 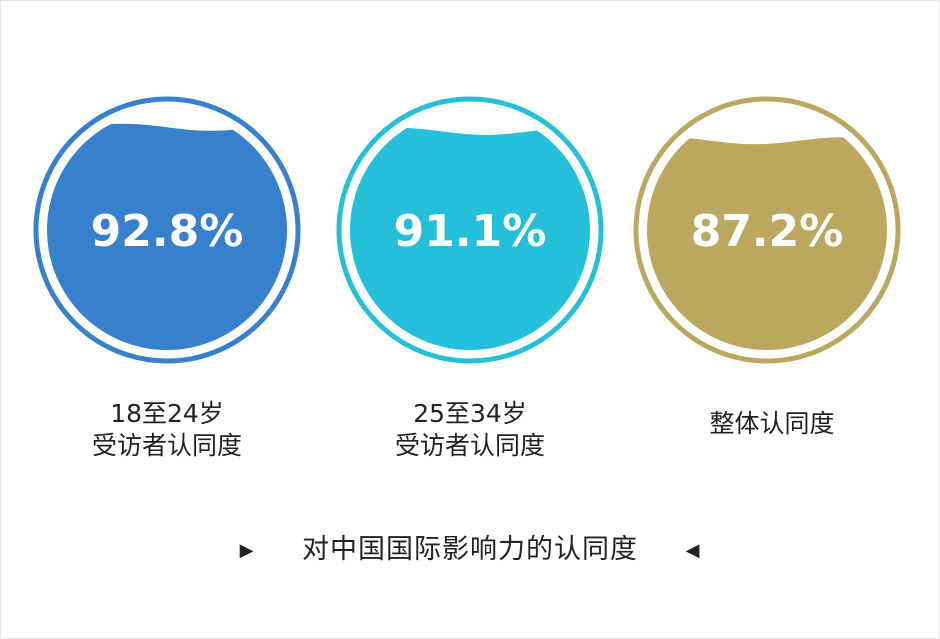 I want to click on gauge-2: 87.2%, so click(x=767, y=230).